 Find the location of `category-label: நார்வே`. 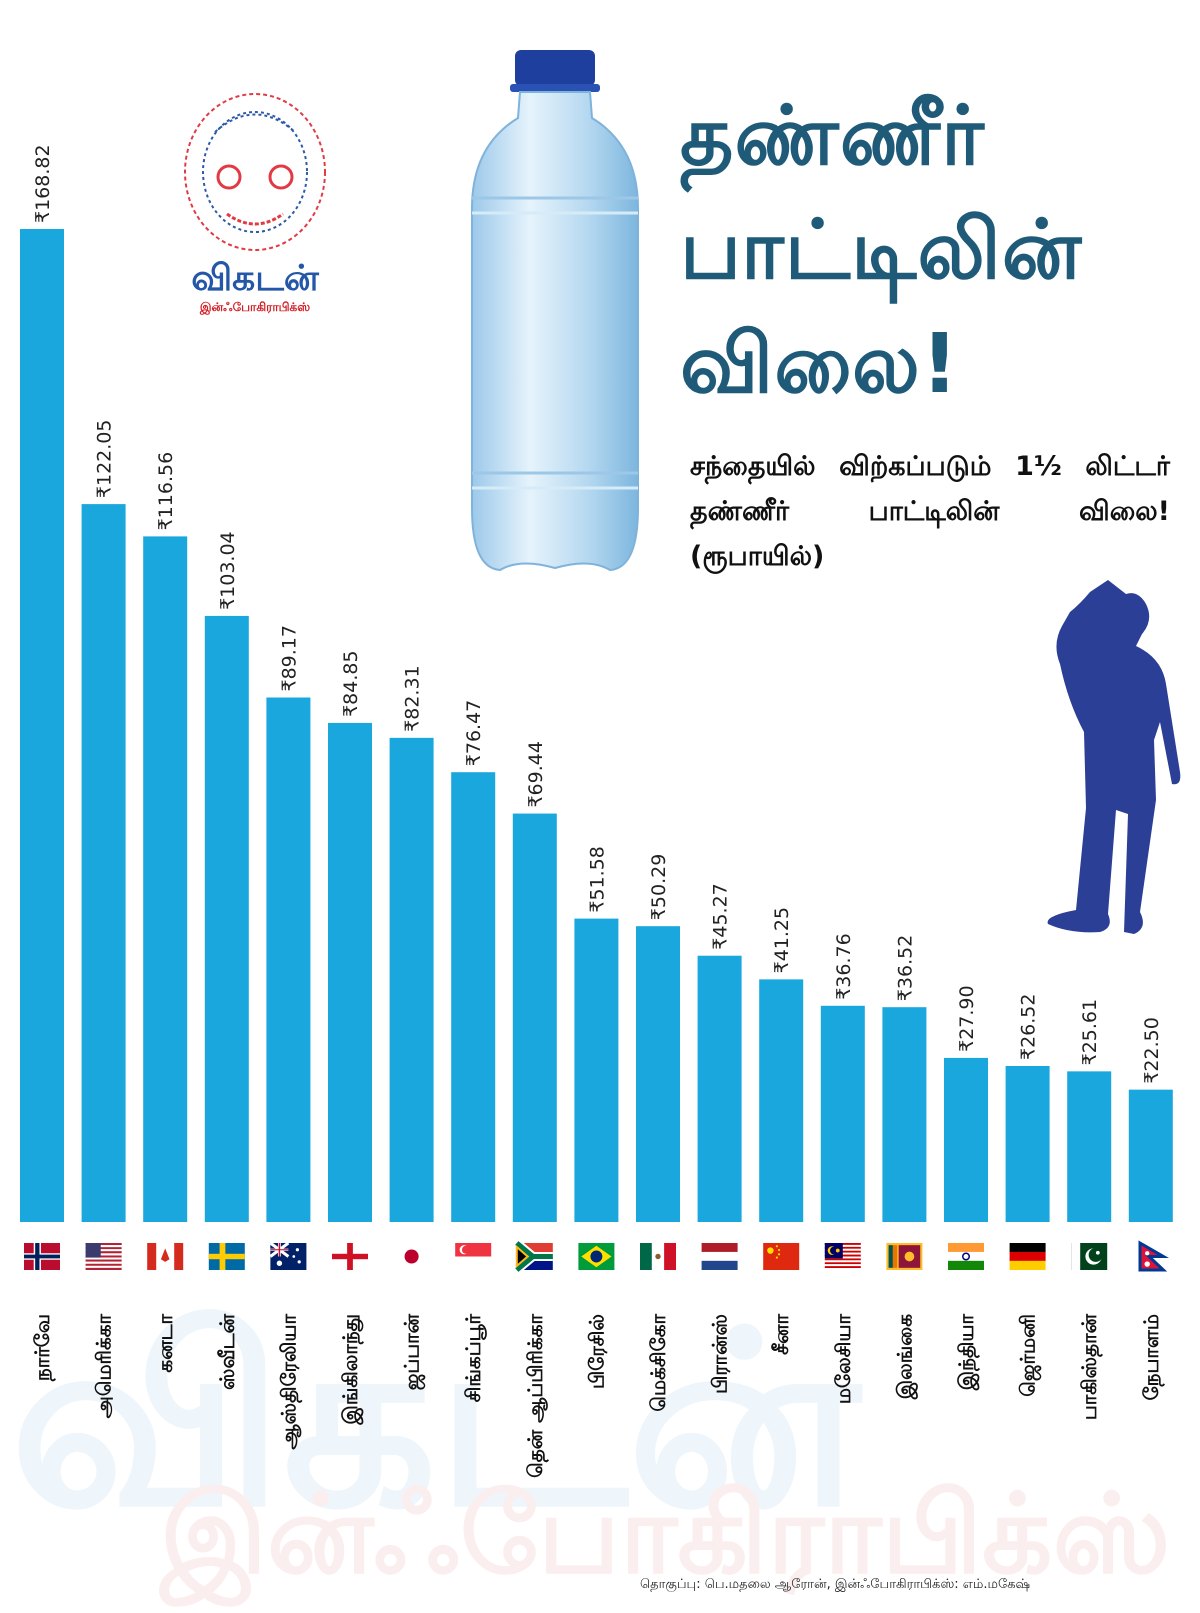

category-label: நார்வே is located at coordinates (43, 1348).